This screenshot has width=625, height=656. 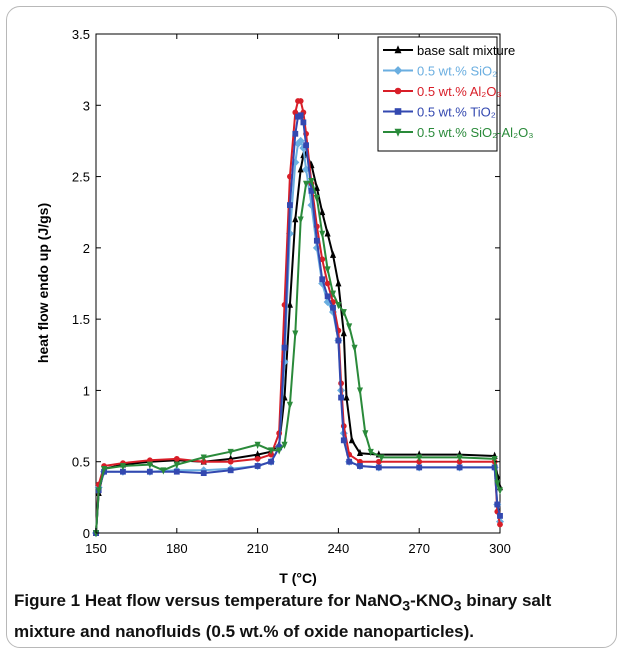 I want to click on y-tick-label: 0.5, so click(x=81, y=462).